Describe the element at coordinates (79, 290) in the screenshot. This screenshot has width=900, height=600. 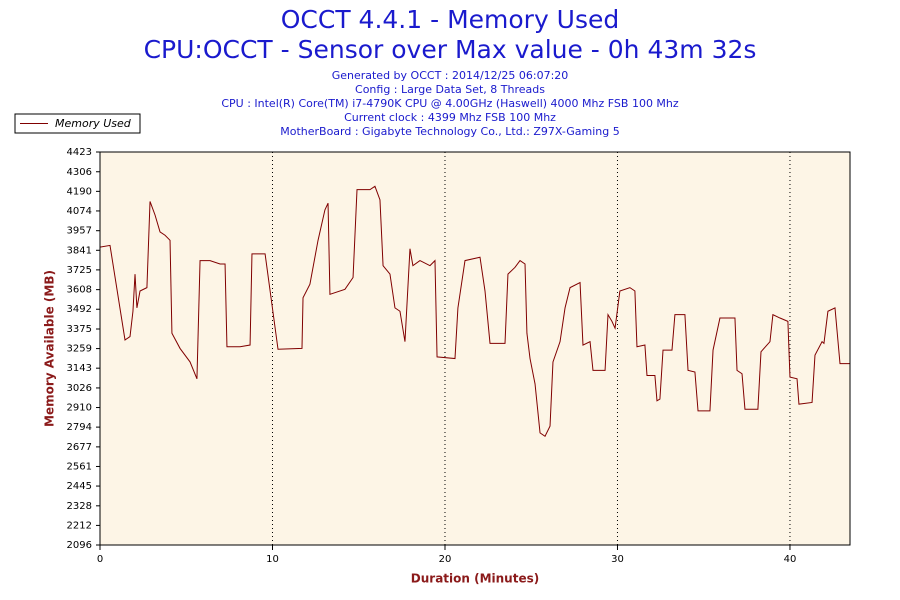
I see `y-tick-label: 3608` at that location.